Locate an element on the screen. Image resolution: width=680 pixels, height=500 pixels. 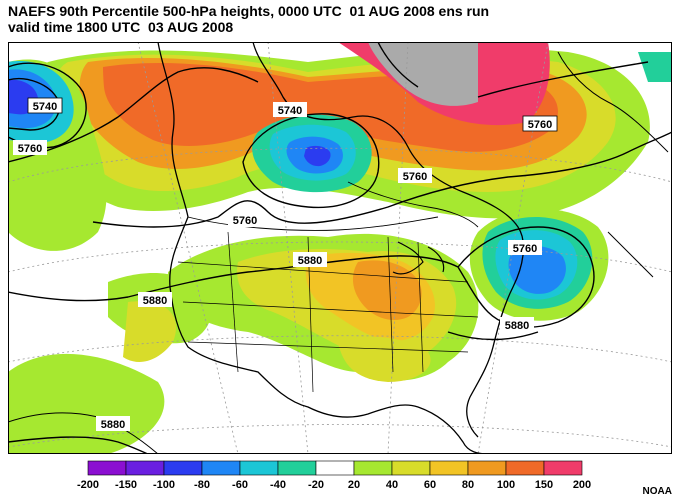
color-scale-tick-label: 150 is located at coordinates (544, 485).